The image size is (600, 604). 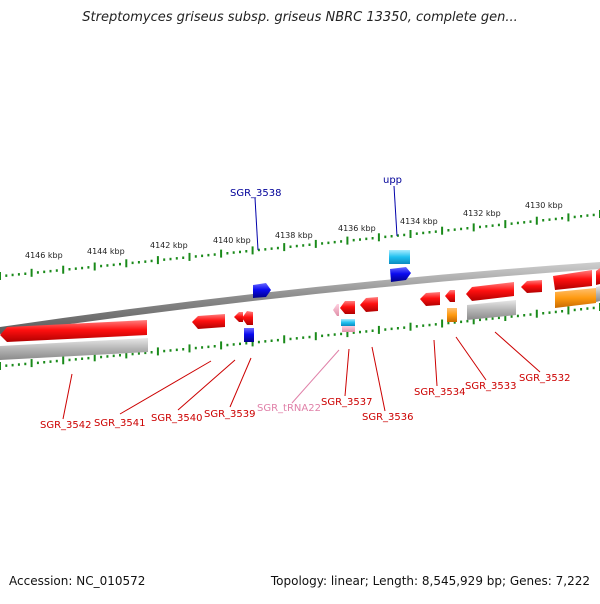 I want to click on gene-label-sgr-3532: SGR_3532, so click(x=545, y=378).